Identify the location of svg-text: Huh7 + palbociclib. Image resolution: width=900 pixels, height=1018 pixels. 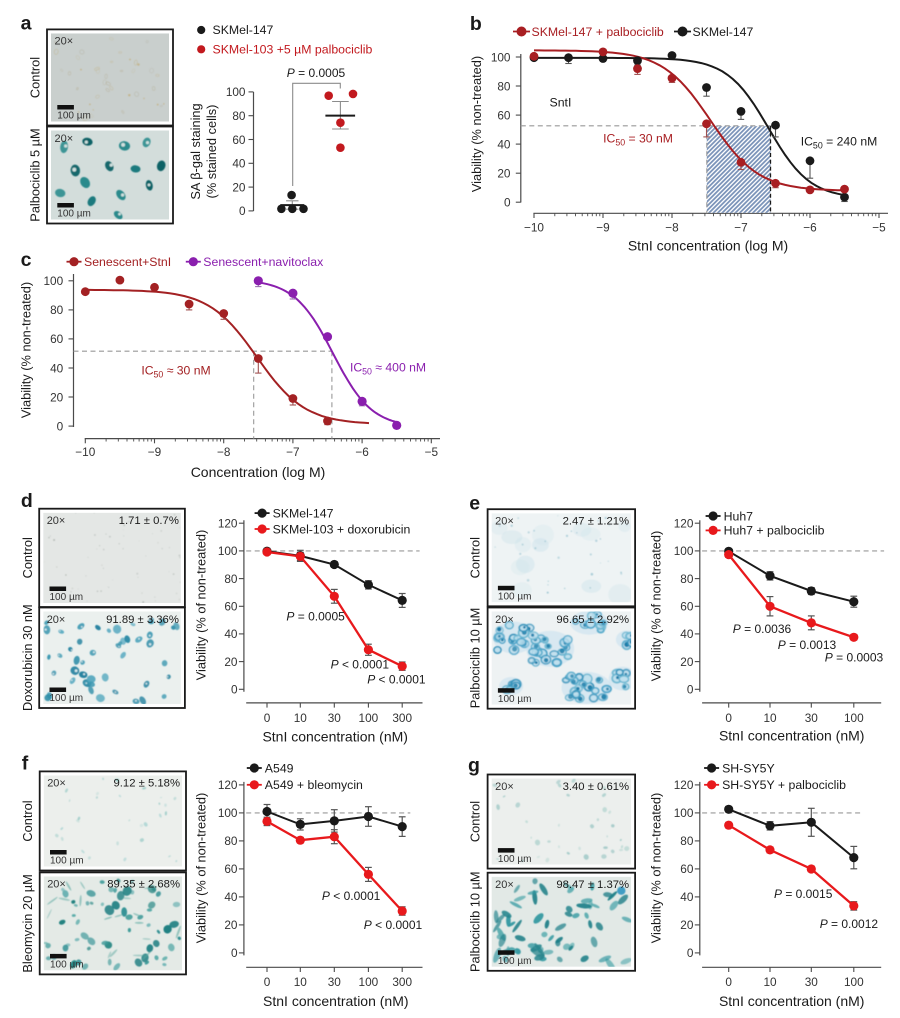
(774, 531).